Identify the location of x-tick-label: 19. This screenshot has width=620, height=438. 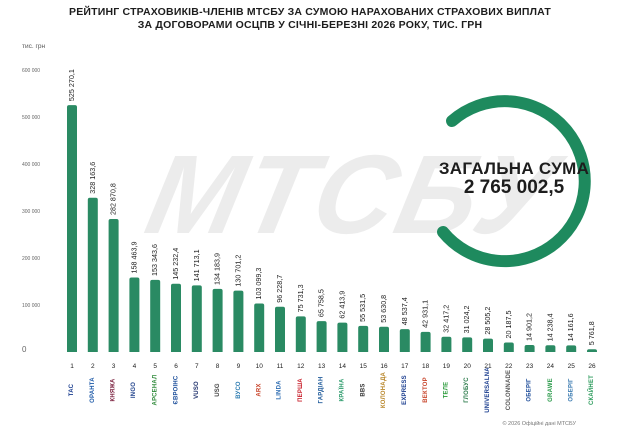
(447, 366).